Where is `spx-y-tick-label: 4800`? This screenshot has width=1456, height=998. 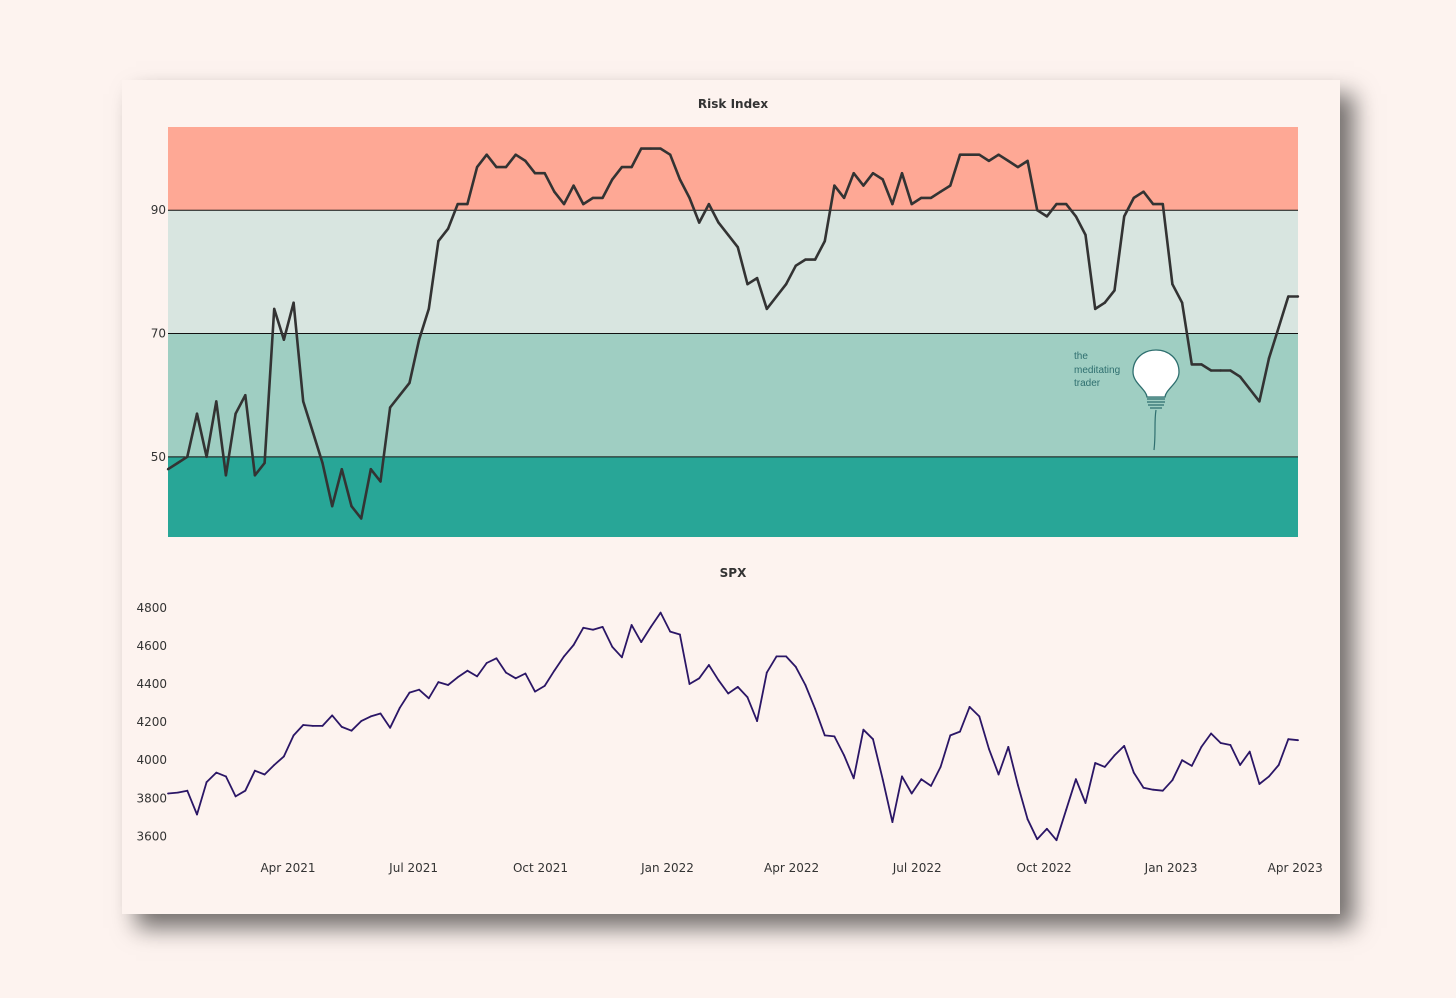 spx-y-tick-label: 4800 is located at coordinates (151, 608).